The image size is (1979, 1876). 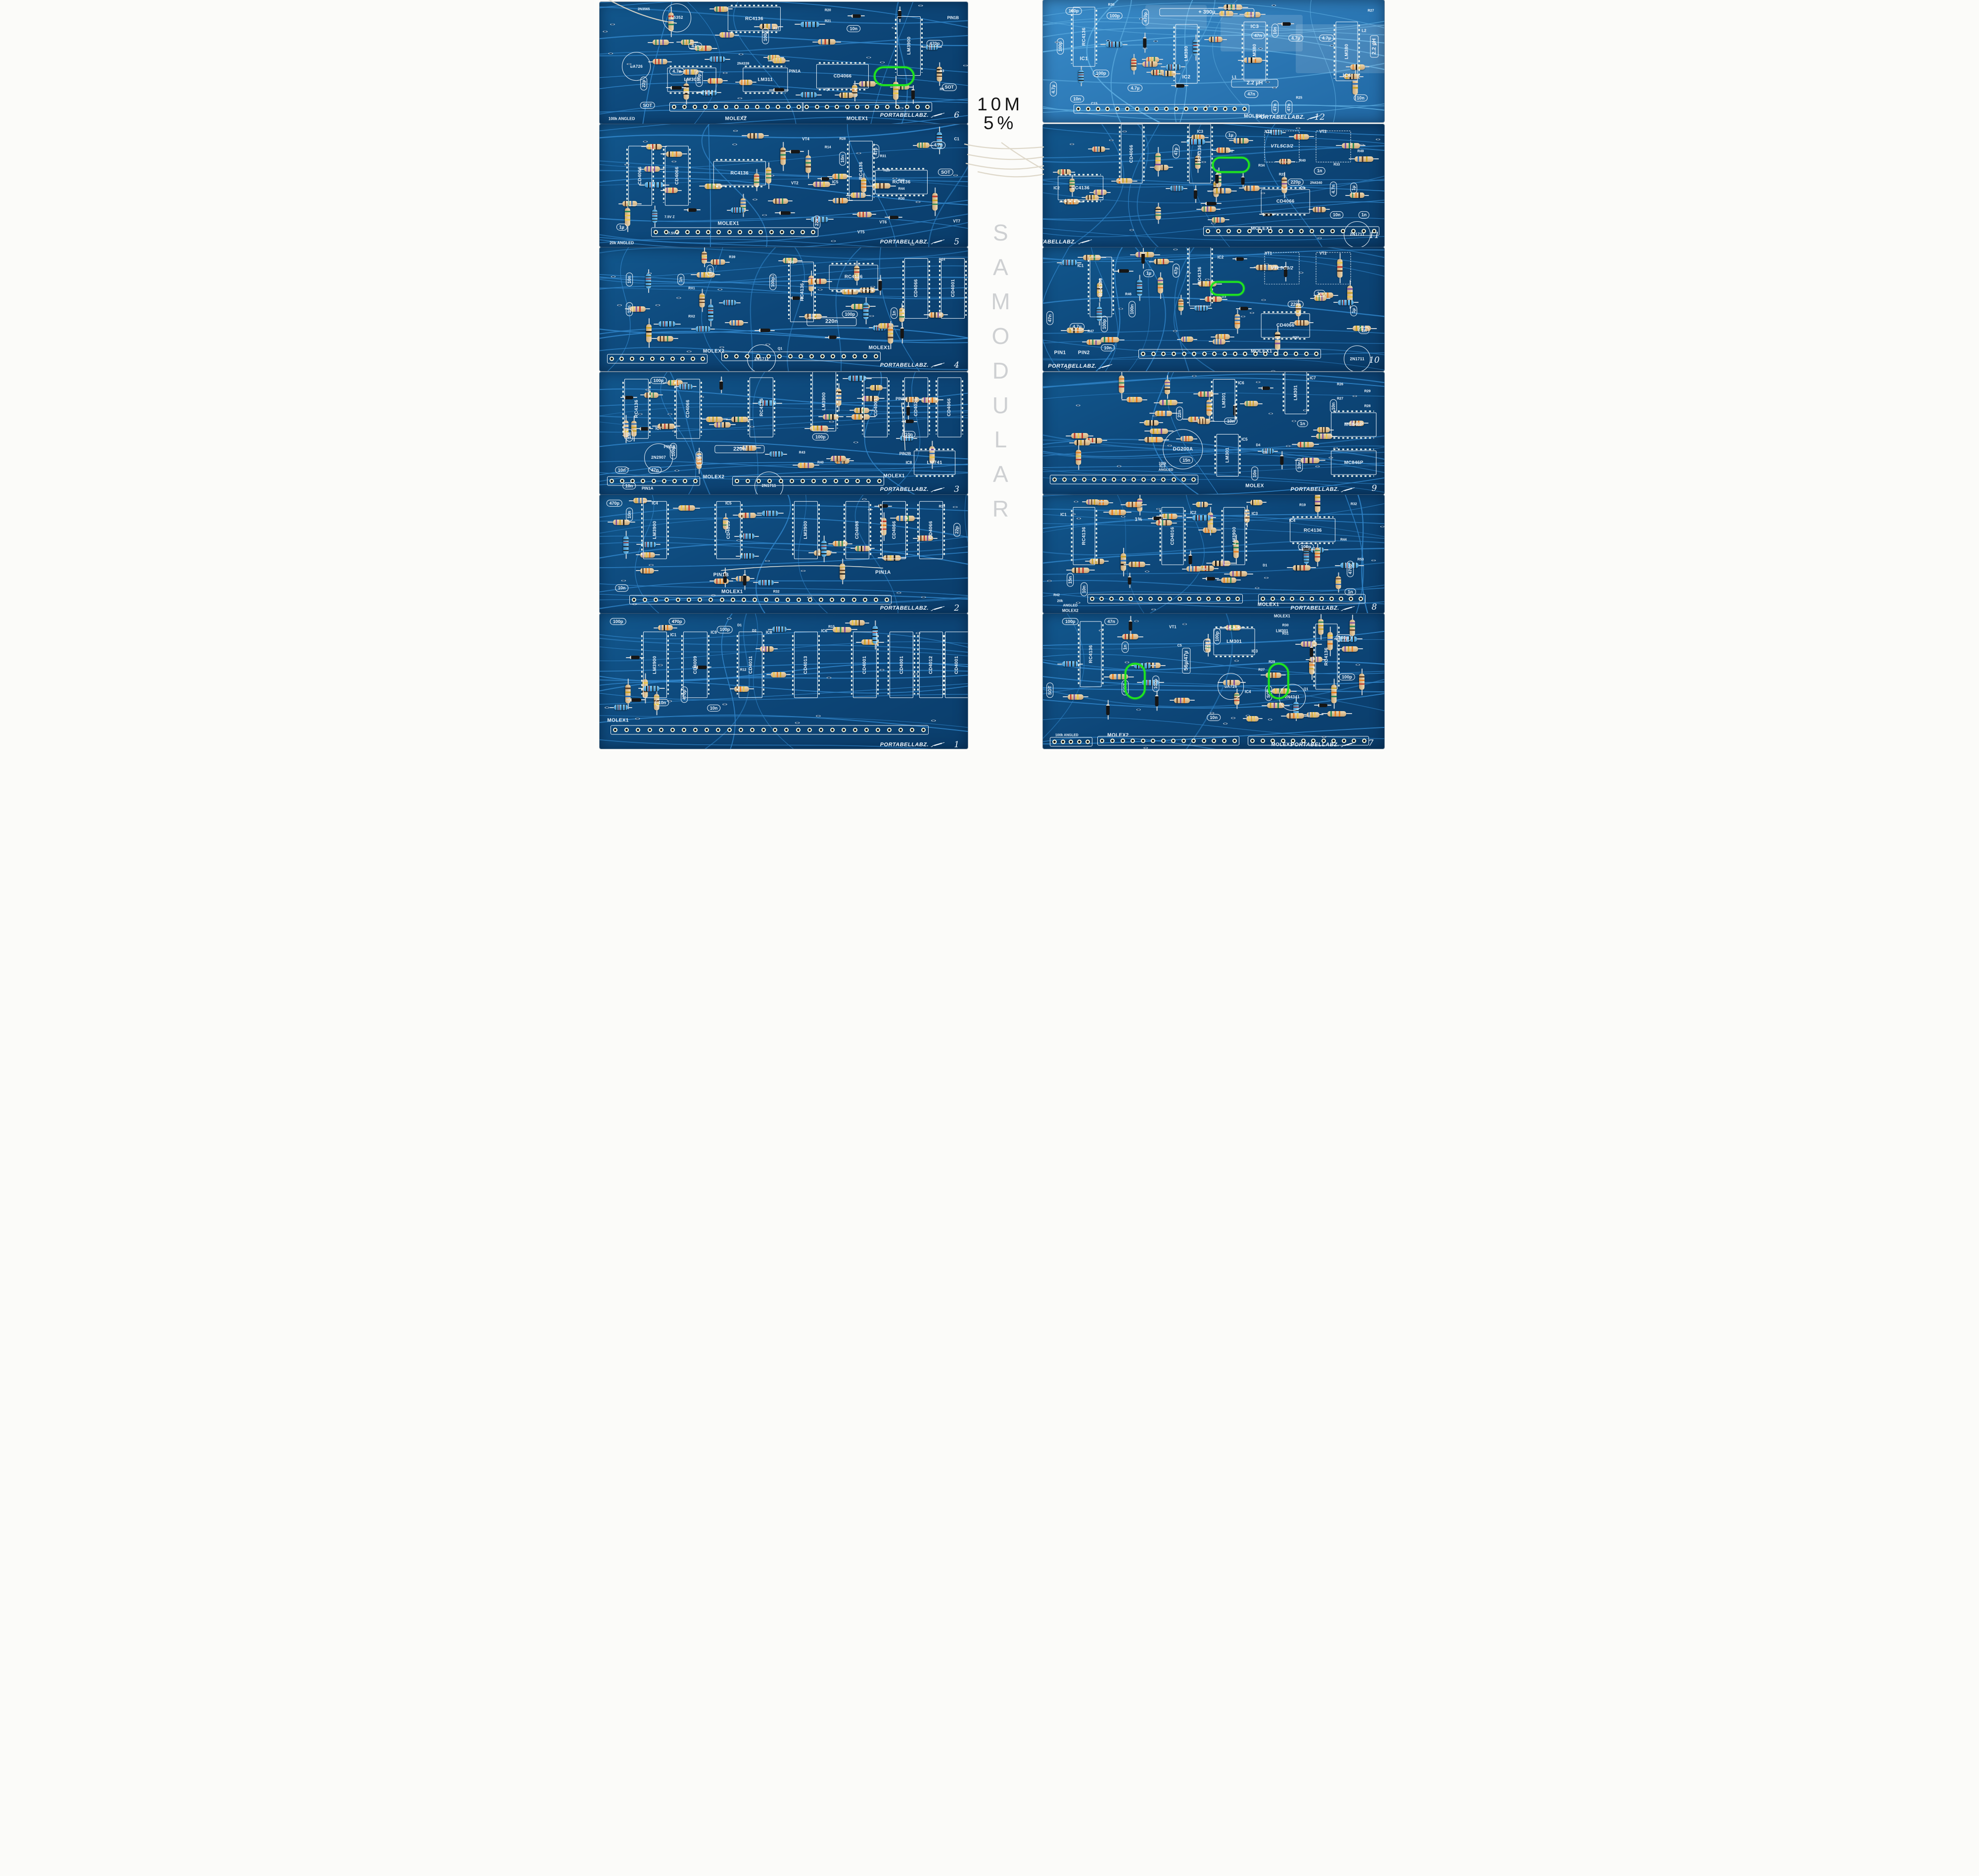 What do you see at coordinates (1374, 236) in the screenshot?
I see `board-number: 11` at bounding box center [1374, 236].